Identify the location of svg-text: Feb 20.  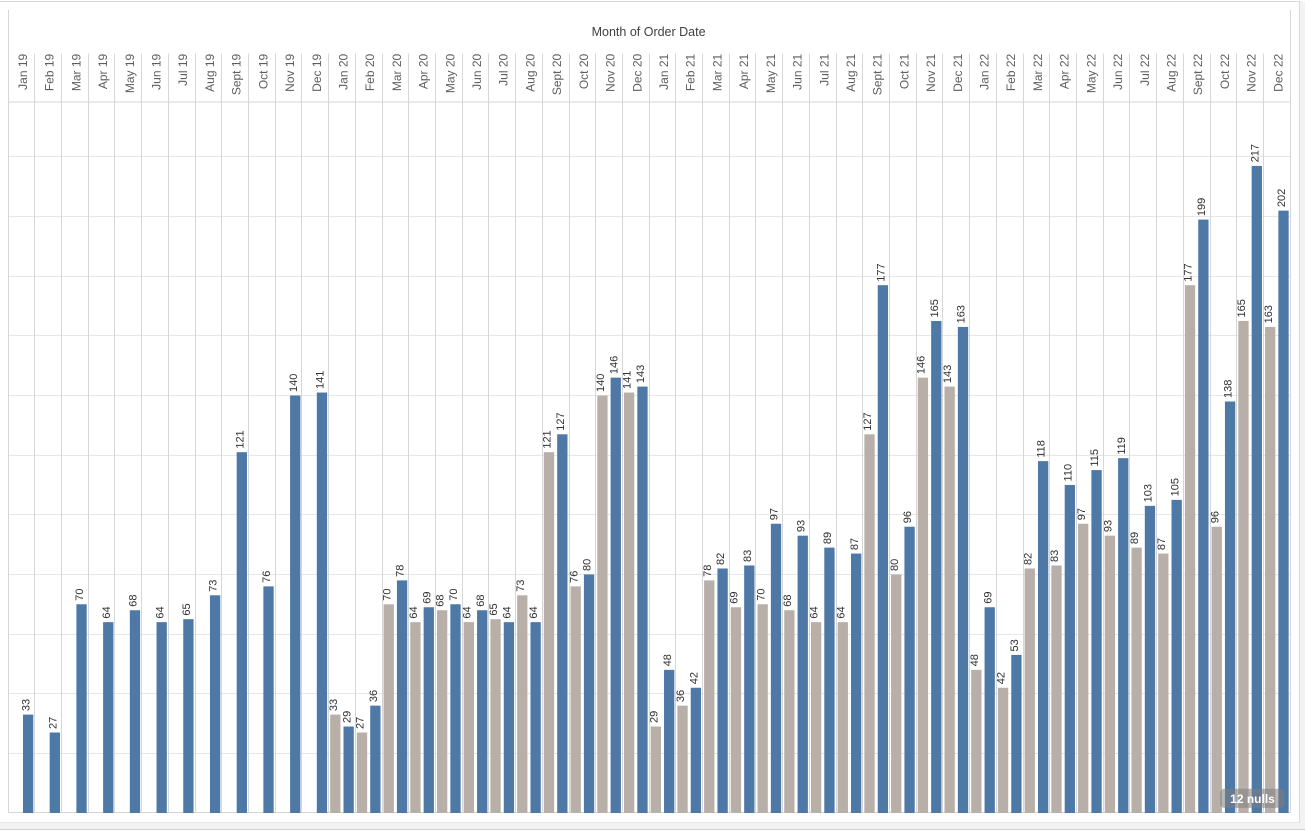
(370, 72).